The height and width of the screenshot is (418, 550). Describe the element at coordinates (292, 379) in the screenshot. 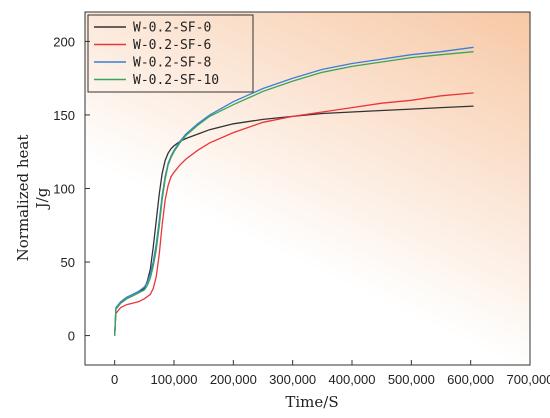

I see `x-tick-label: 300,000` at that location.